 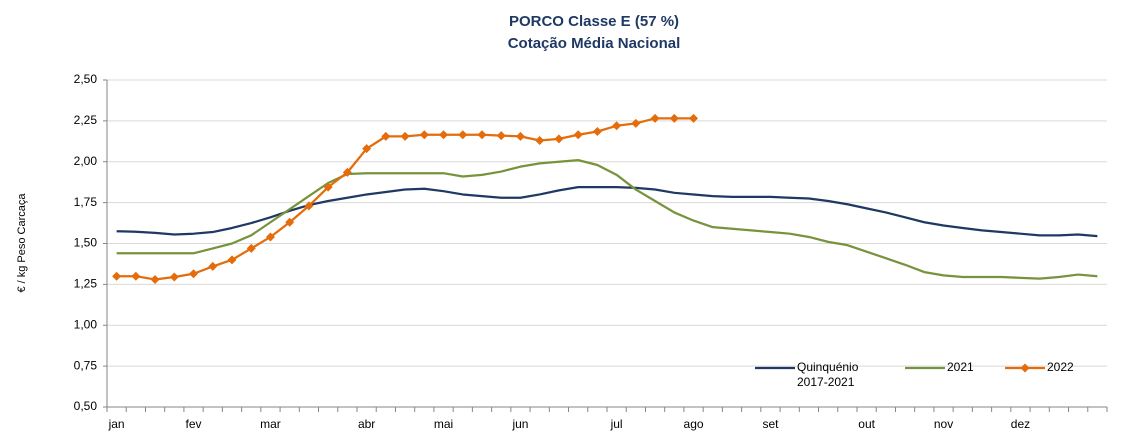 What do you see at coordinates (86, 284) in the screenshot?
I see `y-tick-label: 1,25` at bounding box center [86, 284].